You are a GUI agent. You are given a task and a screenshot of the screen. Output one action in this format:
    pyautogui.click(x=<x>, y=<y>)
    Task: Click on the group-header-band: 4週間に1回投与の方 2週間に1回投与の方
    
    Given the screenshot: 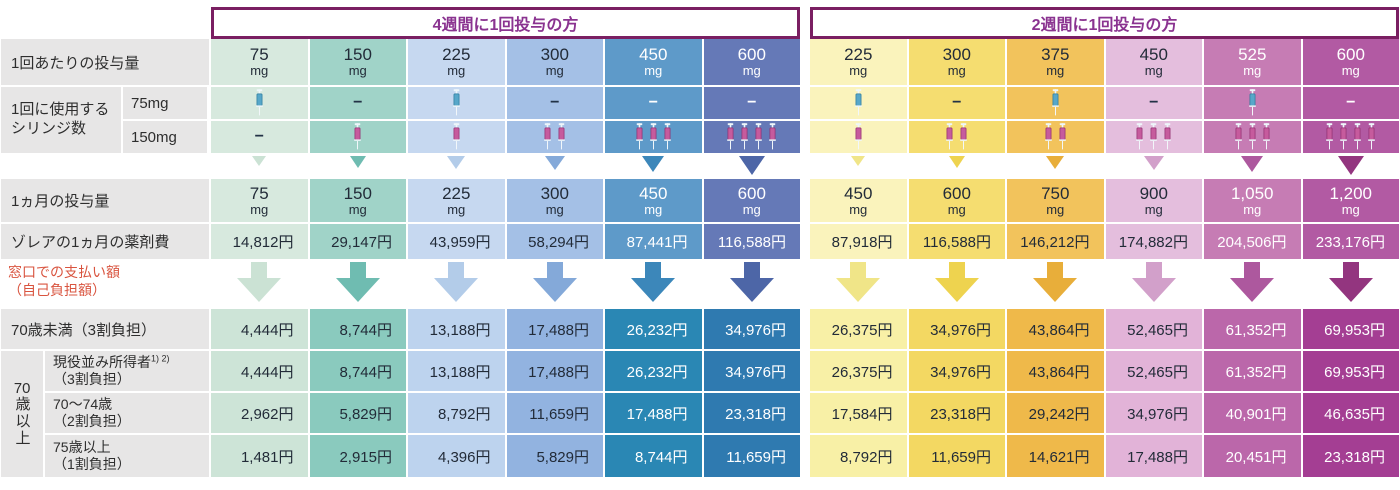 What is the action you would take?
    pyautogui.click(x=700, y=19)
    